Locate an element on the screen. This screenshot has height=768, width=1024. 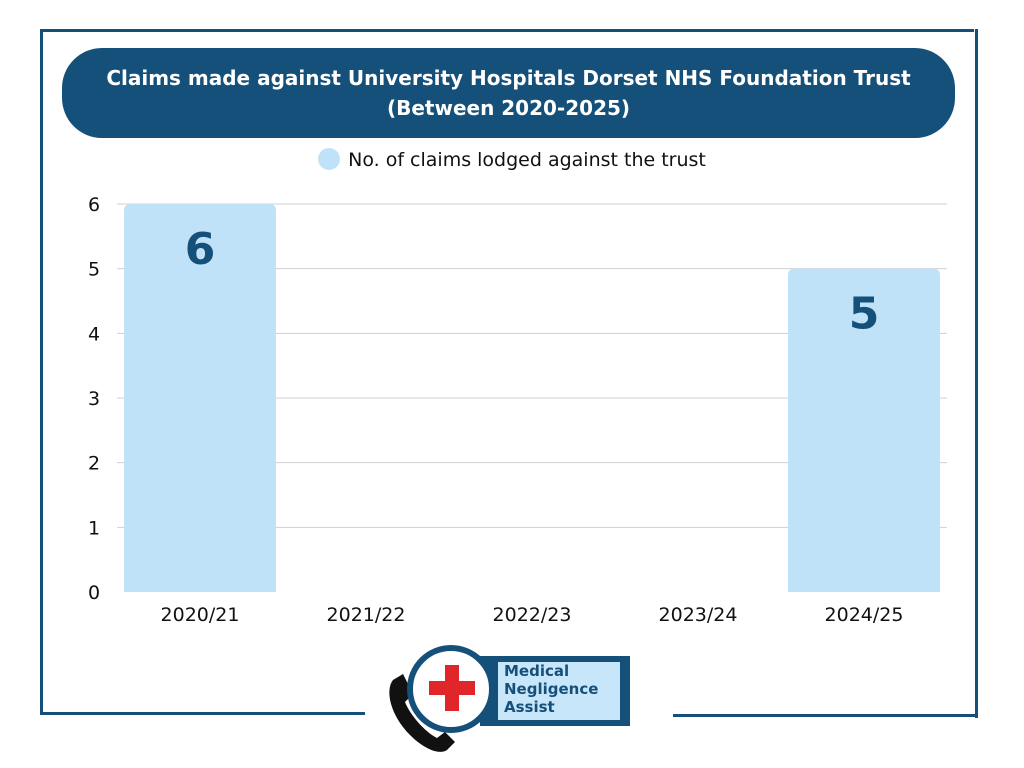
logo-box: Medical Negligence Assist is located at coordinates (555, 691).